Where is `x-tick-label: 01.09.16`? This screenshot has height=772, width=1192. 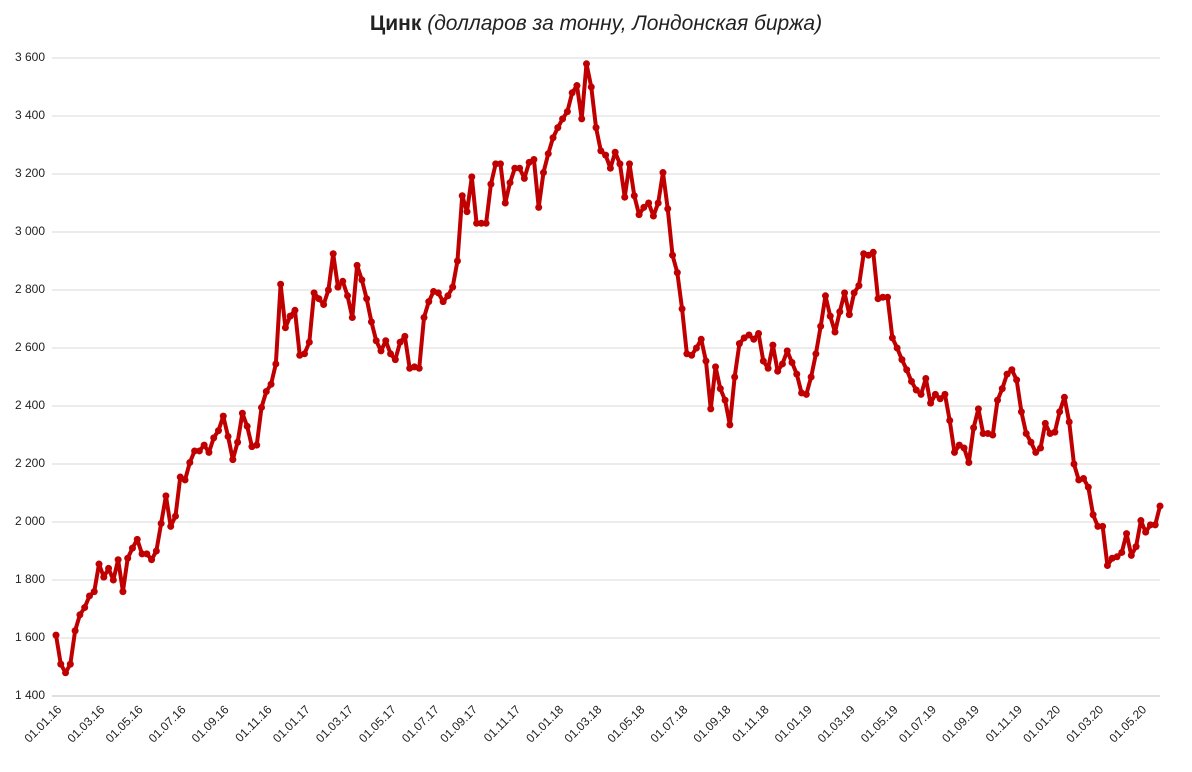
x-tick-label: 01.09.16 is located at coordinates (210, 723).